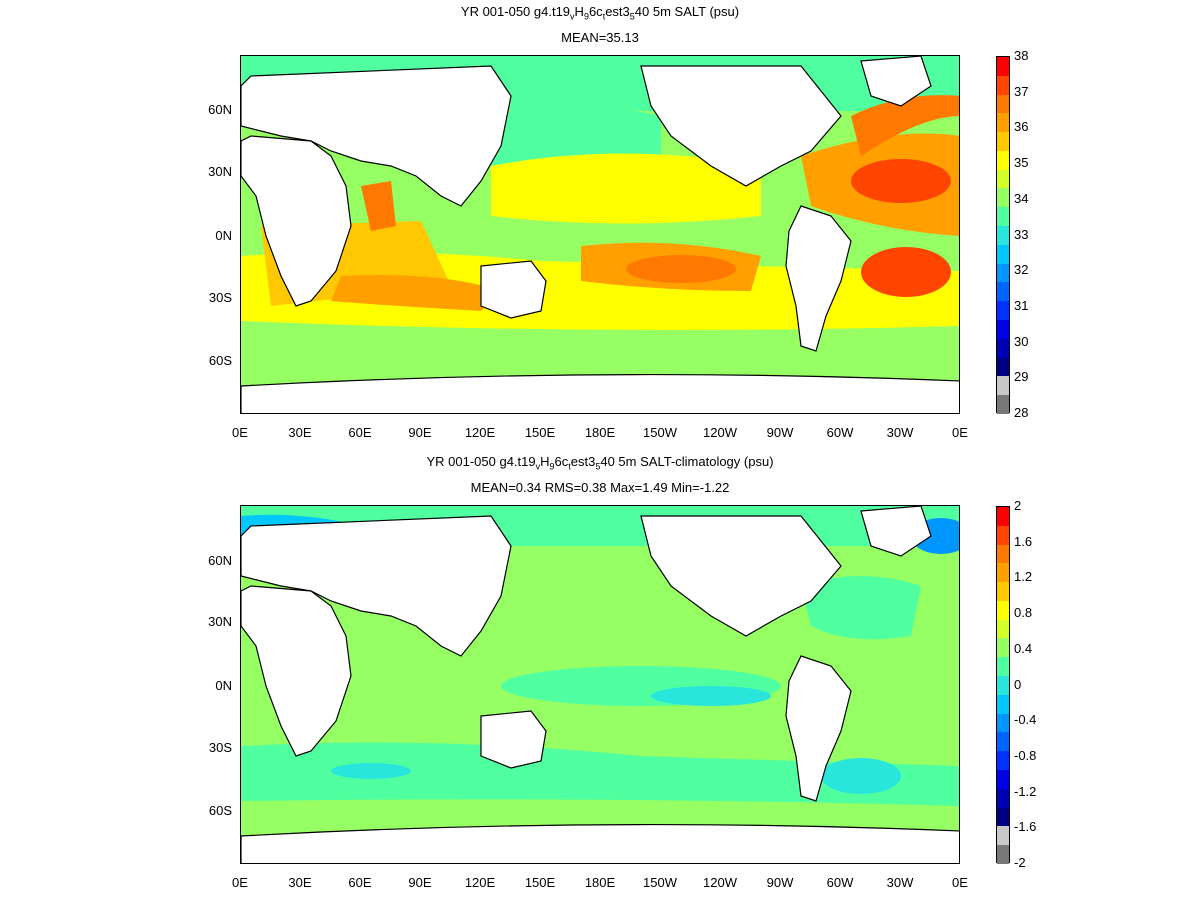 The image size is (1200, 900). Describe the element at coordinates (1021, 91) in the screenshot. I see `colorbar-tick-label: 37` at that location.